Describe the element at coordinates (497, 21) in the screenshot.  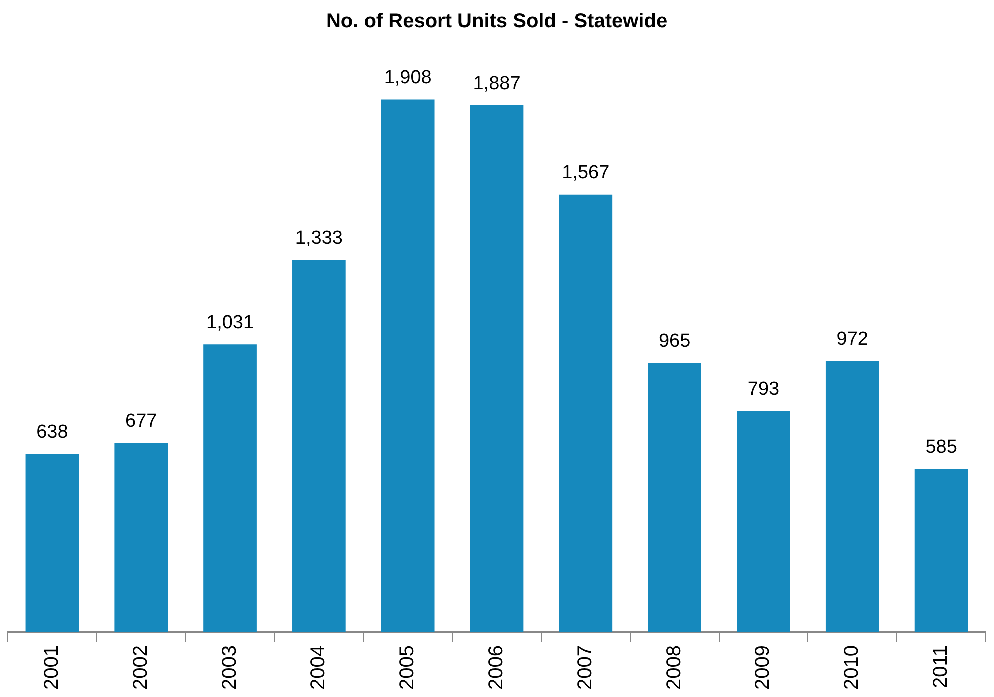
I see `chart-title: No. of Resort Units Sold - Statewide` at that location.